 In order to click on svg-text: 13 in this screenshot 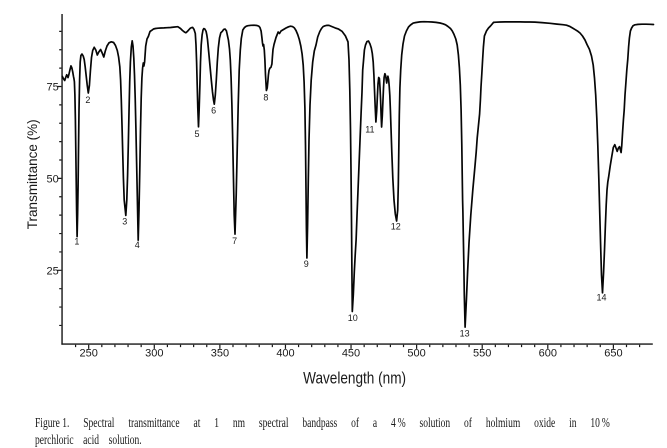, I will do `click(465, 333)`.